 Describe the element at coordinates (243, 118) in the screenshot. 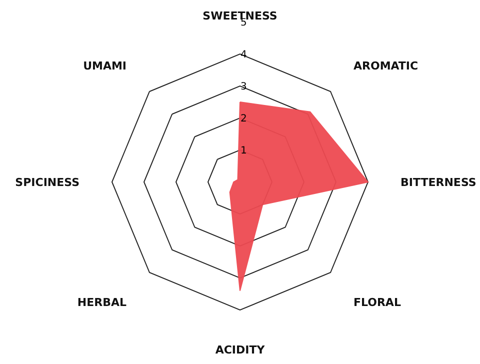

I see `y-tick-label: 2` at that location.